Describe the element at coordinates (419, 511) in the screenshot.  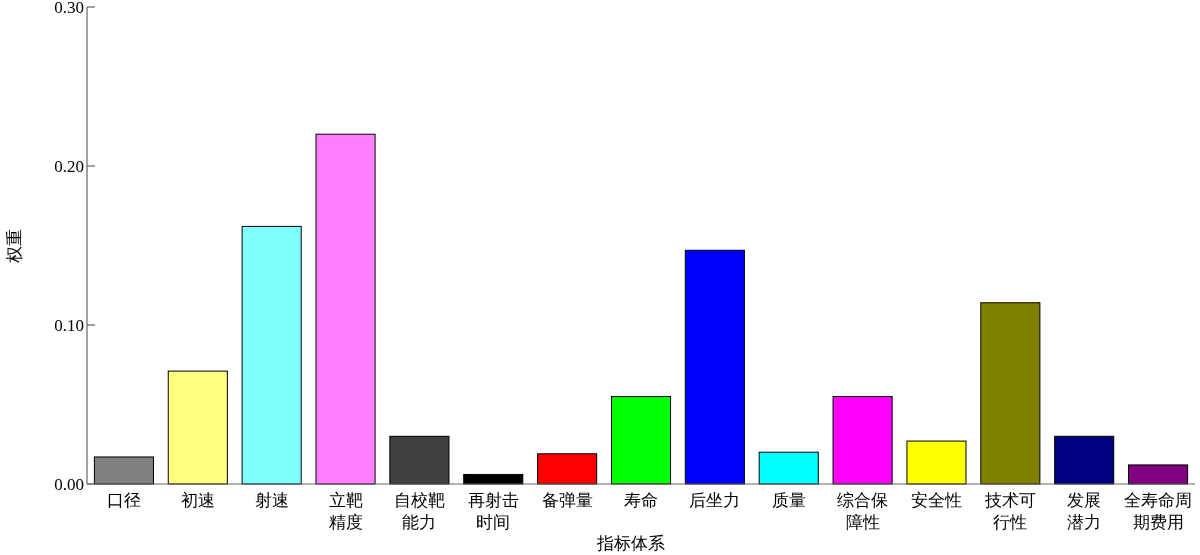
I see `x-tick-label: 自校靶能力` at that location.